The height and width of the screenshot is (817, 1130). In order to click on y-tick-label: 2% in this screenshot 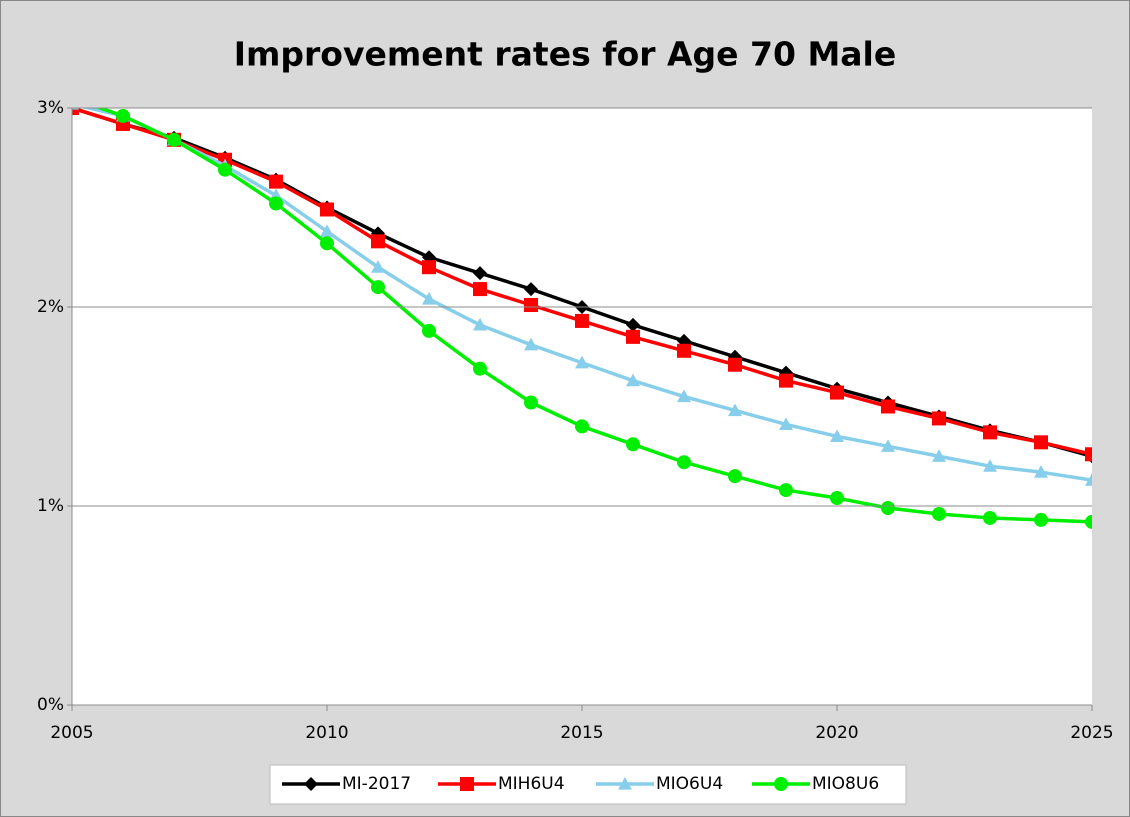, I will do `click(50, 307)`.